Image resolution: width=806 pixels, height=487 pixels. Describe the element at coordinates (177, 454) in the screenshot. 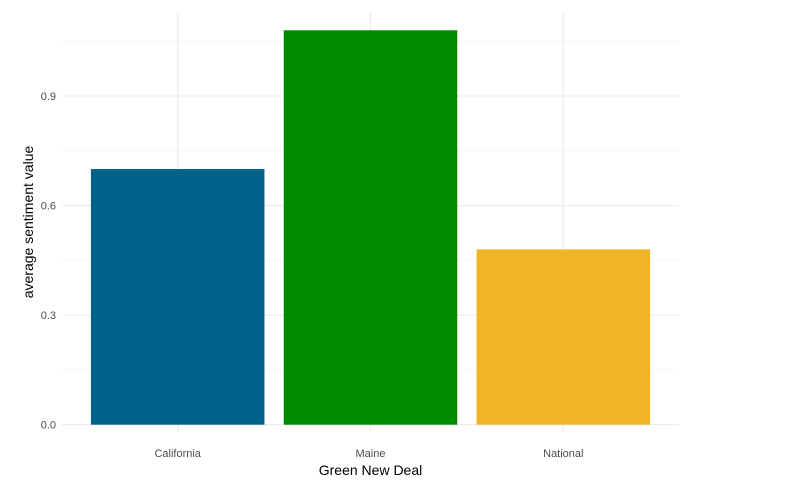

I see `x-tick-label: California` at that location.